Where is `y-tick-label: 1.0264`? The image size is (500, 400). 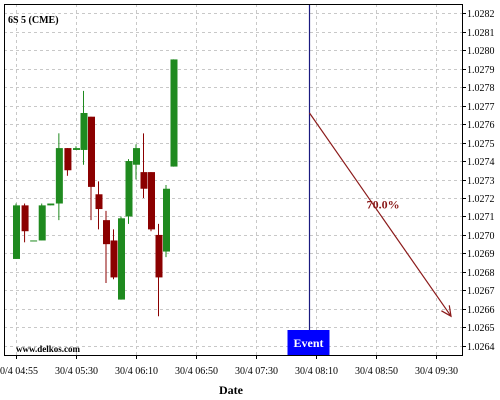
y-tick-label: 1.0264 is located at coordinates (481, 347).